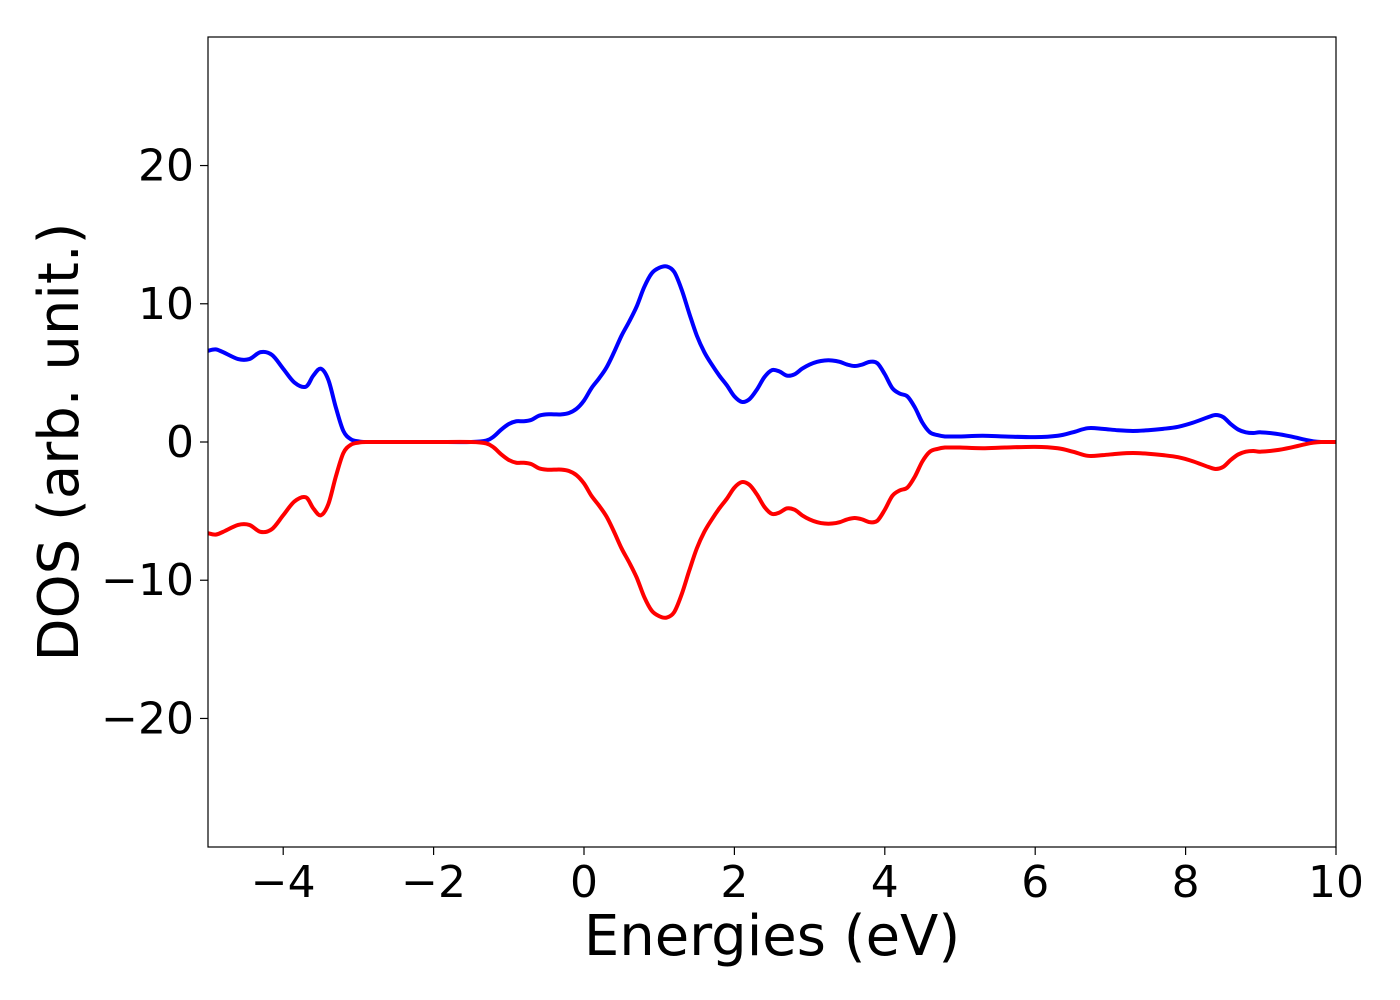  I want to click on y-tick-label: 10, so click(166, 304).